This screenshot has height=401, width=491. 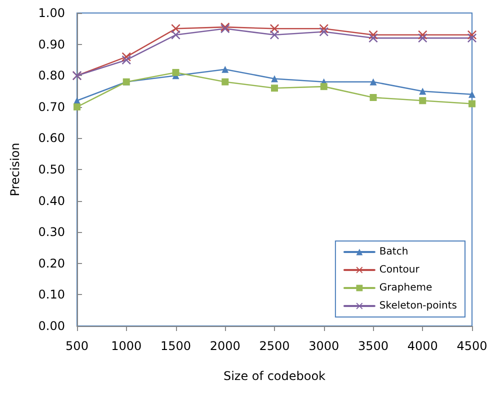 What do you see at coordinates (472, 346) in the screenshot?
I see `x-tick-label: 4500` at bounding box center [472, 346].